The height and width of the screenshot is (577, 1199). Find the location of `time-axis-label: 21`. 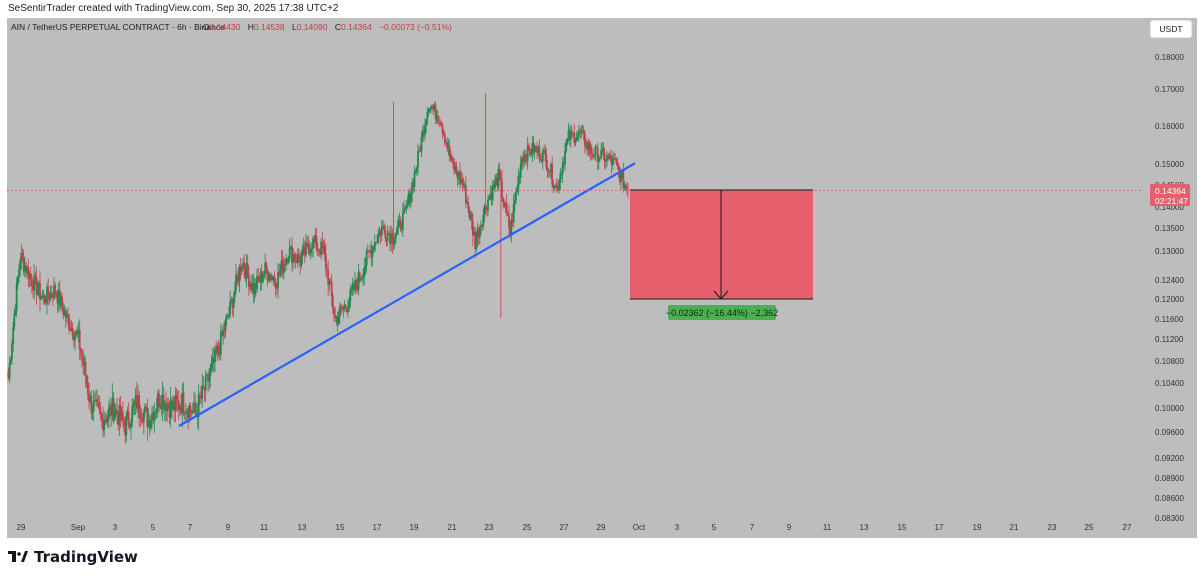

time-axis-label: 21 is located at coordinates (452, 527).